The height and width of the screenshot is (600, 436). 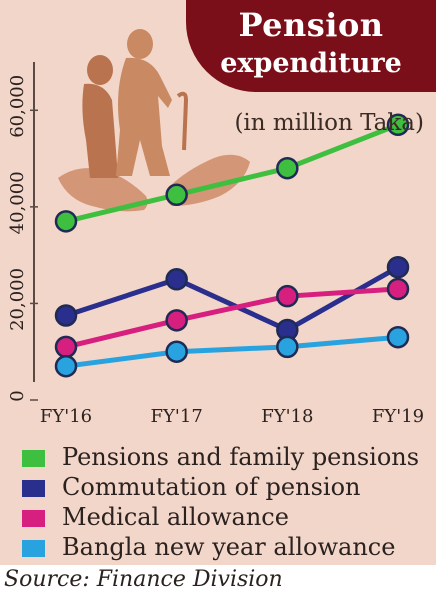 What do you see at coordinates (66, 416) in the screenshot?
I see `x-tick-label: FY'16` at bounding box center [66, 416].